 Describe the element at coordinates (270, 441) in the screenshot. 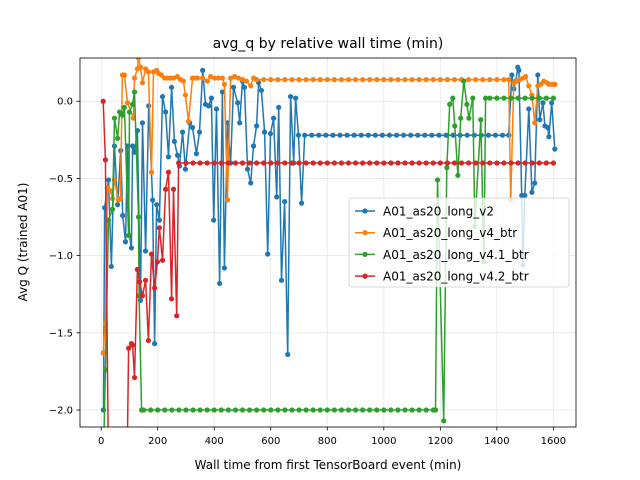

I see `x-tick-label: 600` at that location.